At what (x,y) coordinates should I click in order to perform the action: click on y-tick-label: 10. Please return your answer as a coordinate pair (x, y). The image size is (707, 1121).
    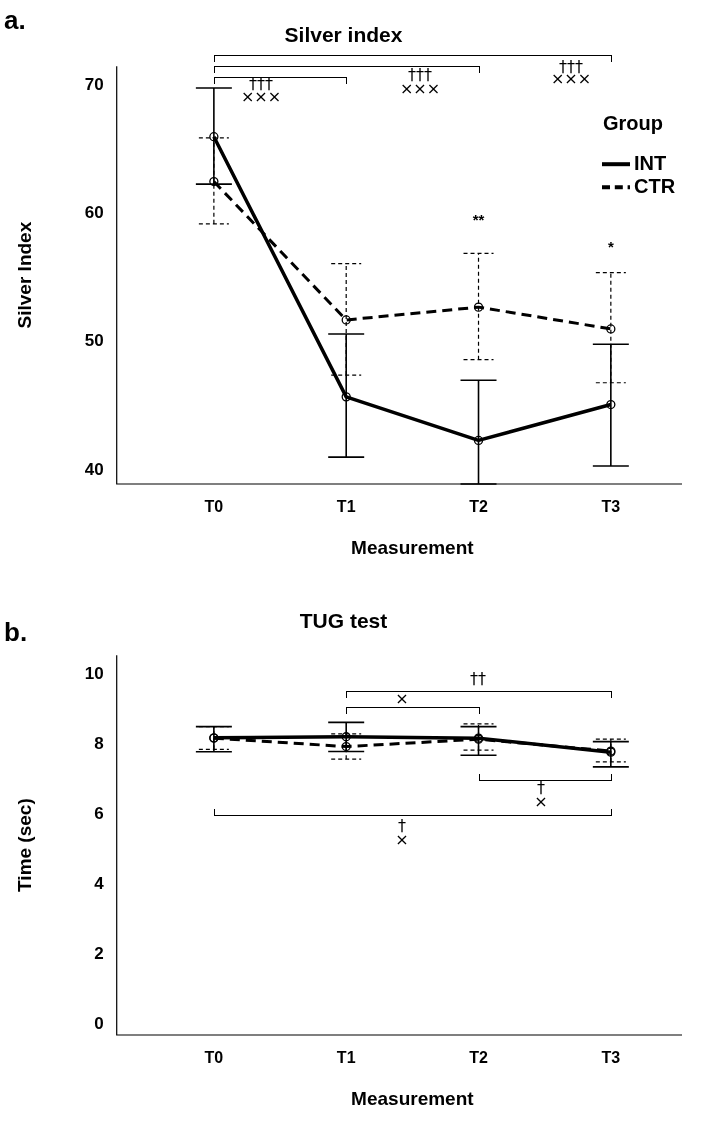
    Looking at the image, I should click on (94, 674).